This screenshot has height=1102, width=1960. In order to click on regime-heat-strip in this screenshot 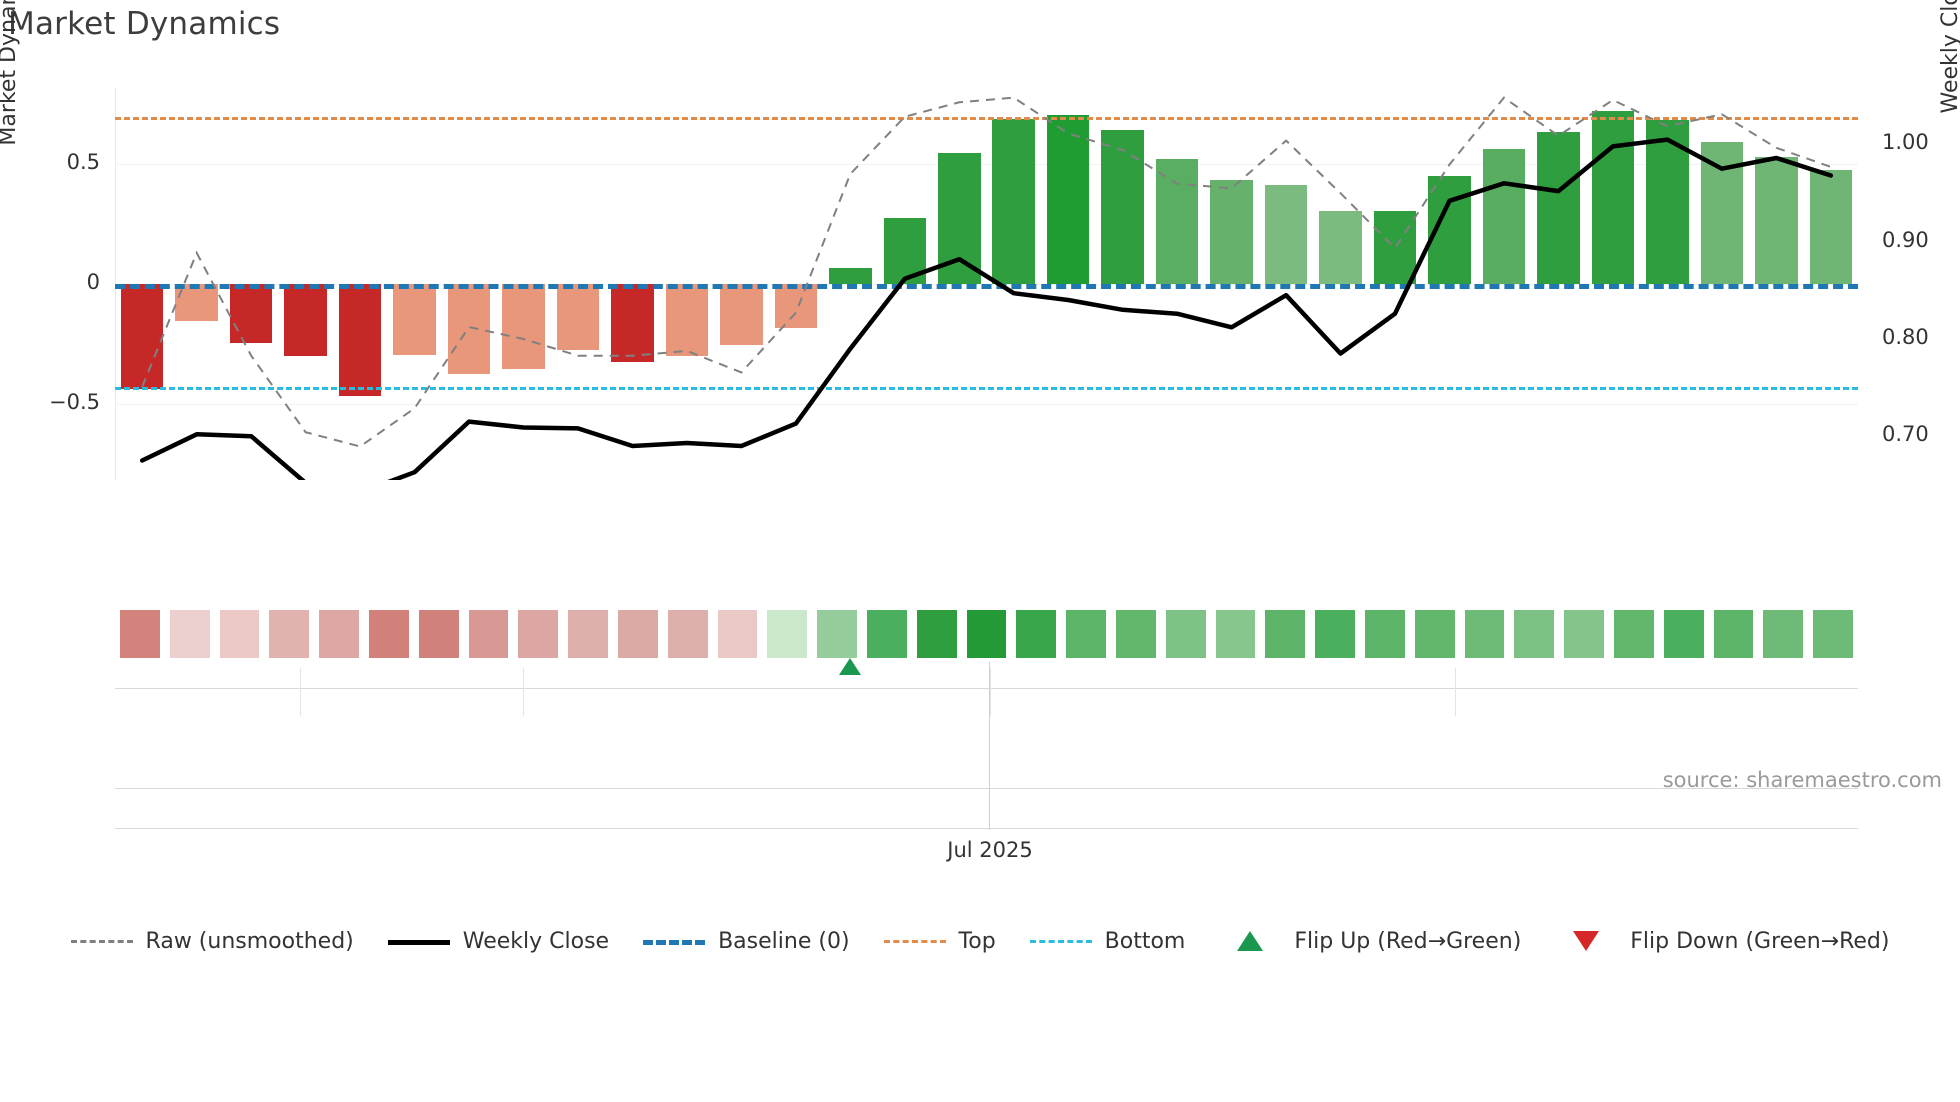, I will do `click(986, 634)`.